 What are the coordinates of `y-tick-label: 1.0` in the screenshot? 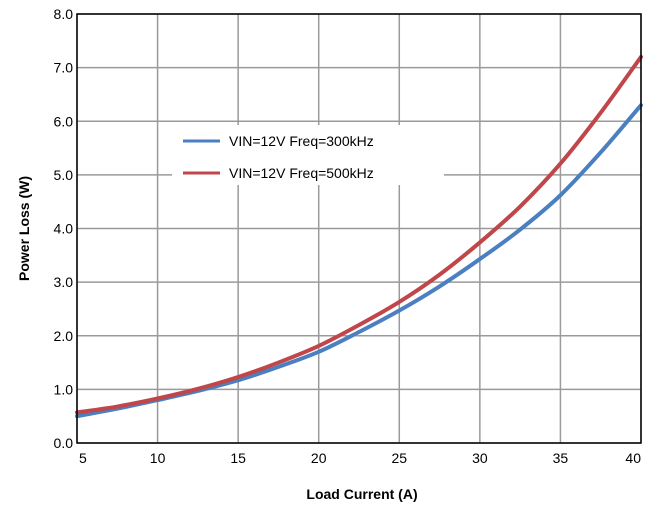 It's located at (64, 389).